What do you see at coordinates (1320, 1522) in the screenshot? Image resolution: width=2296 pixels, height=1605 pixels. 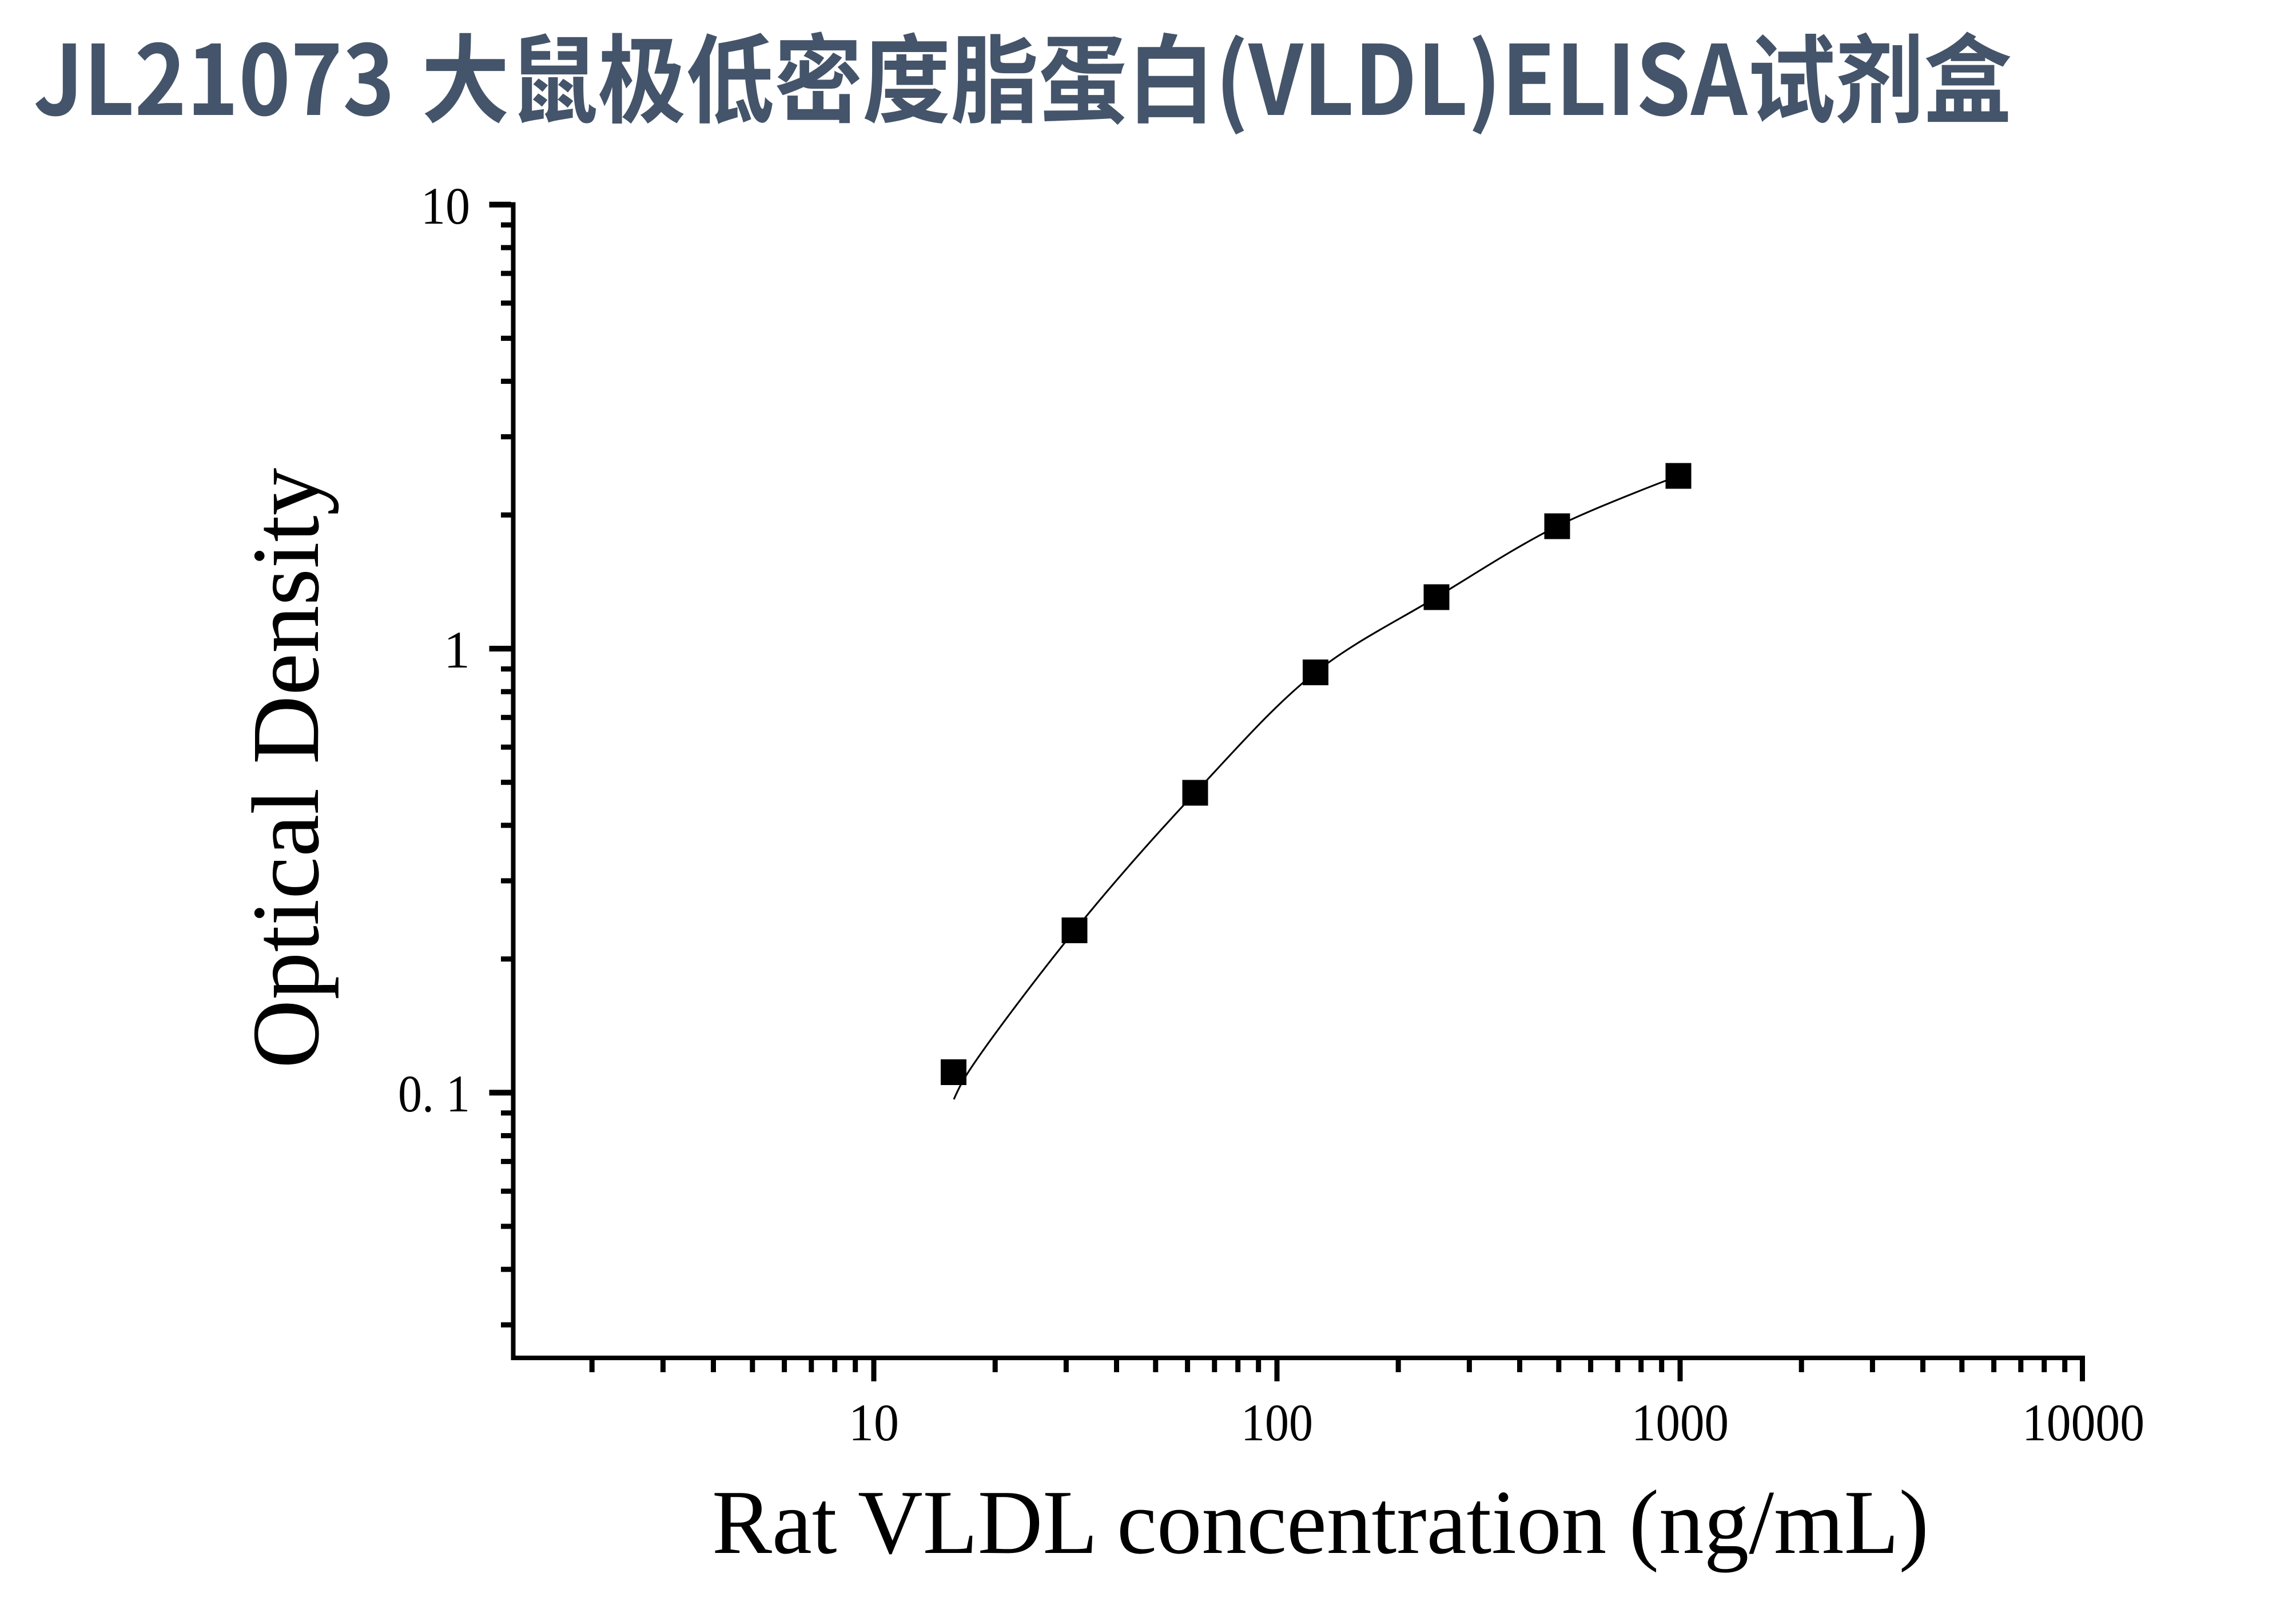 I see `svg-text: Rat VLDL concentration (ng/mL)` at bounding box center [1320, 1522].